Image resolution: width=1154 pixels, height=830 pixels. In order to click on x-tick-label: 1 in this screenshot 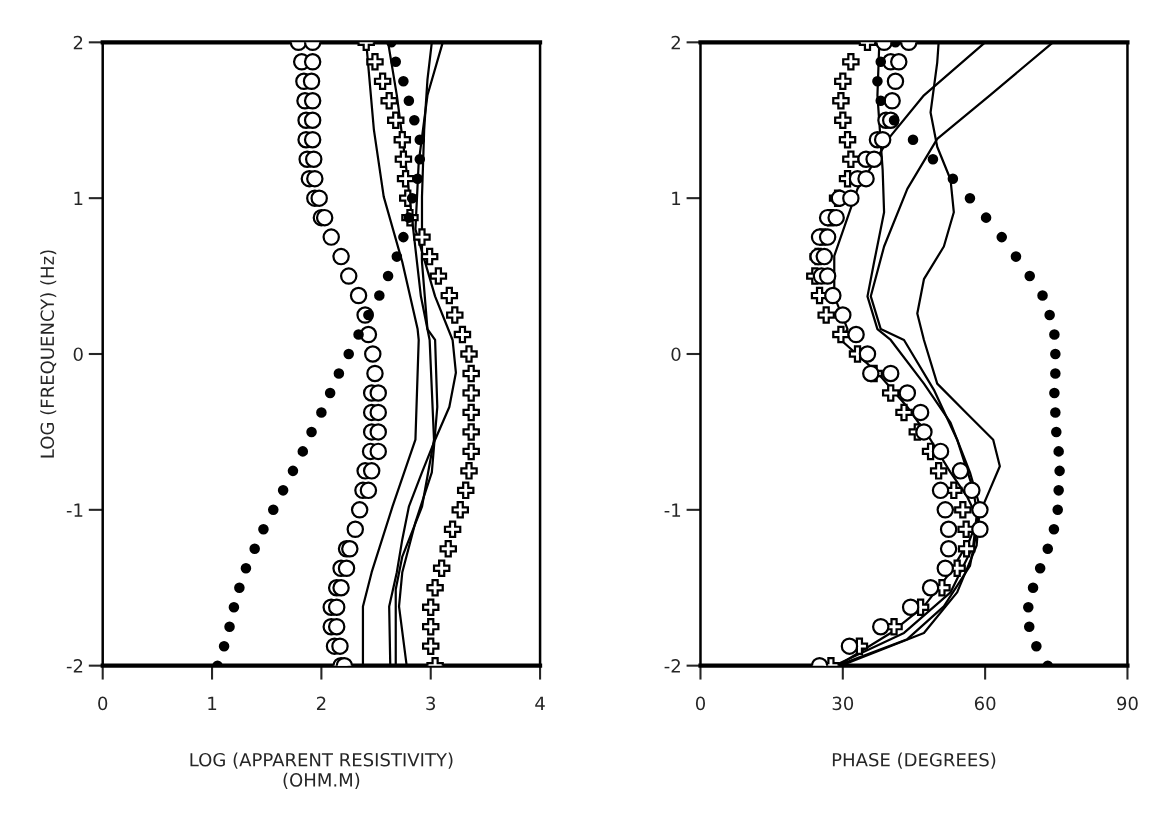, I will do `click(212, 703)`.